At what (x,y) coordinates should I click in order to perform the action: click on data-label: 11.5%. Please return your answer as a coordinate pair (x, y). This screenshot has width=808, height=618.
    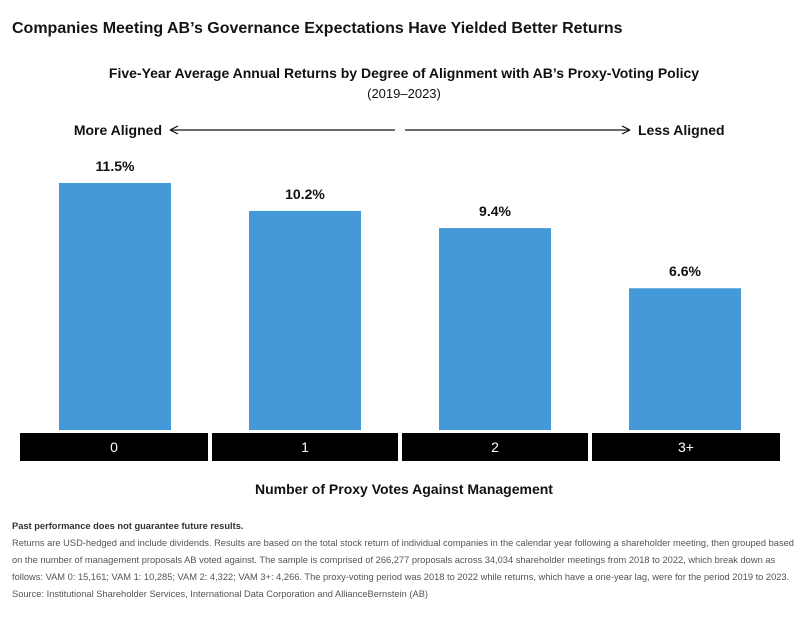
    Looking at the image, I should click on (115, 166).